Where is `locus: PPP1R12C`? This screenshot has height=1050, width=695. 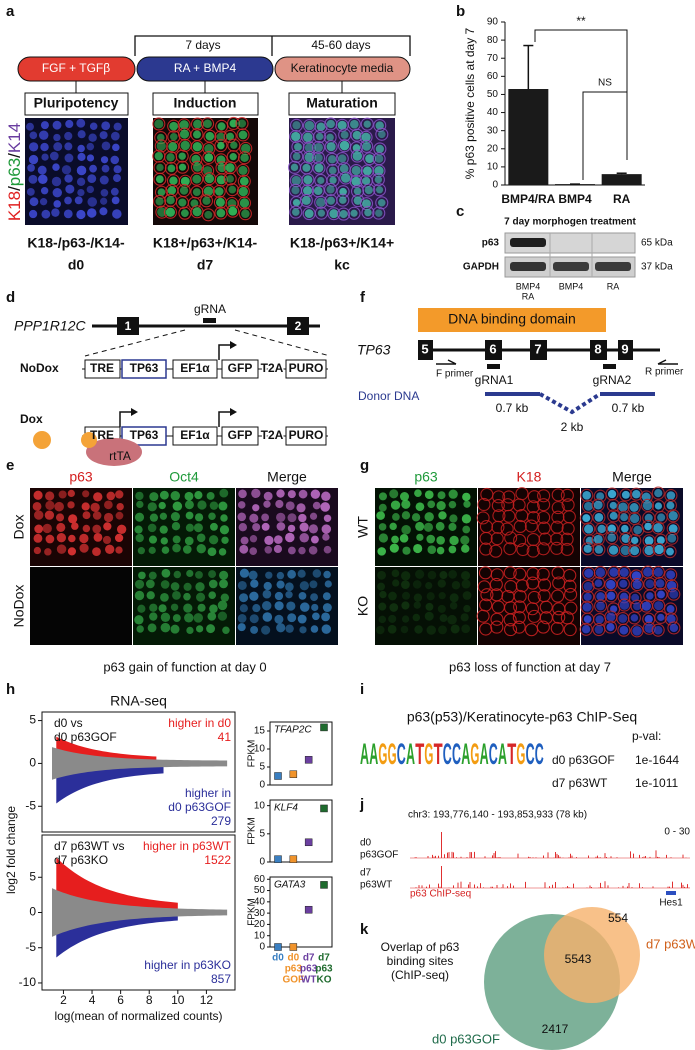 locus: PPP1R12C is located at coordinates (50, 326).